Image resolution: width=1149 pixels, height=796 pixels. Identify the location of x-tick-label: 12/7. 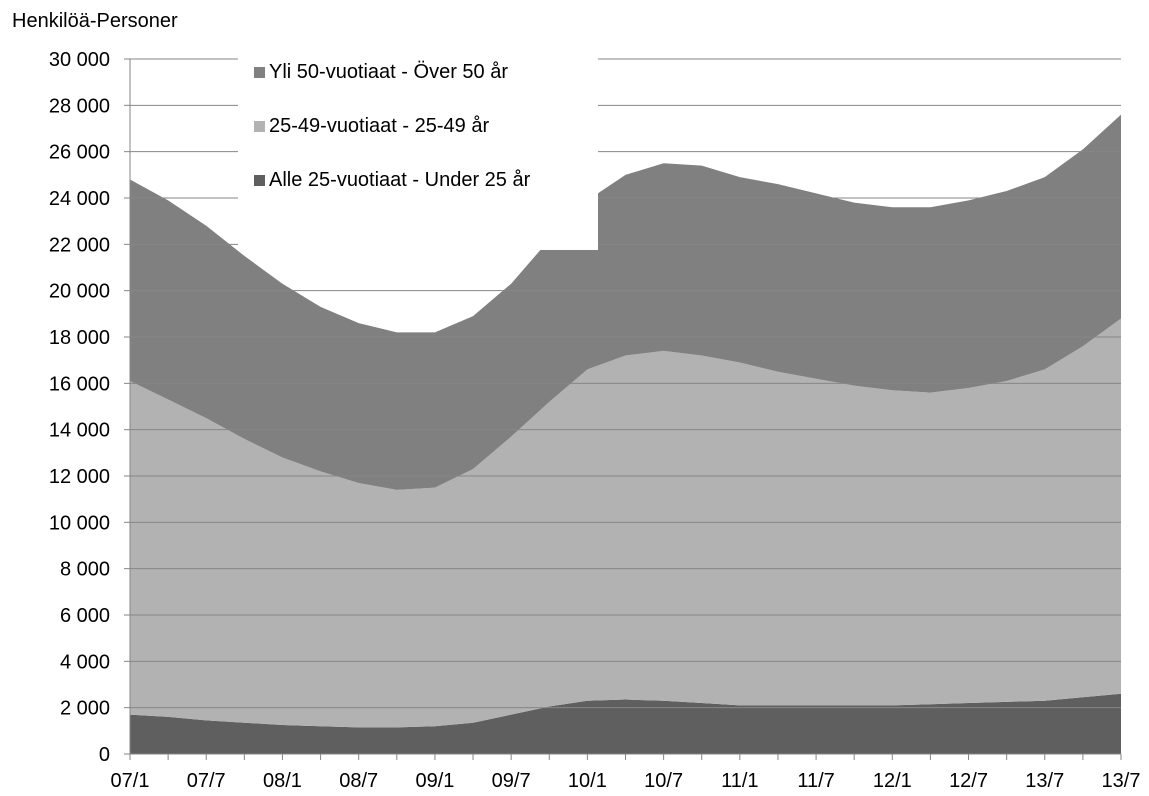
(968, 781).